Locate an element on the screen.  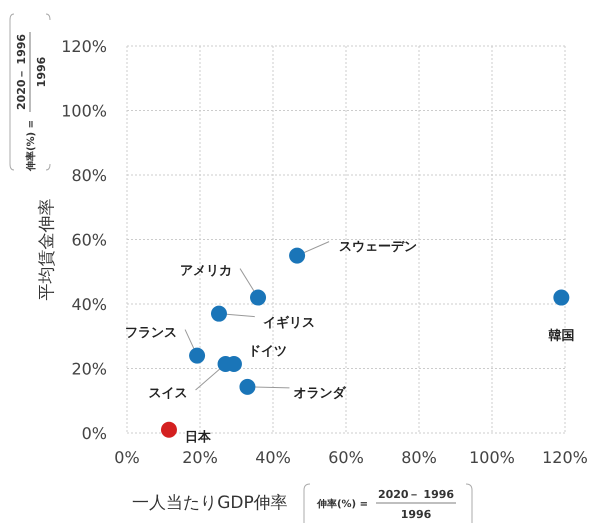
y-tick-label: 60% is located at coordinates (89, 240).